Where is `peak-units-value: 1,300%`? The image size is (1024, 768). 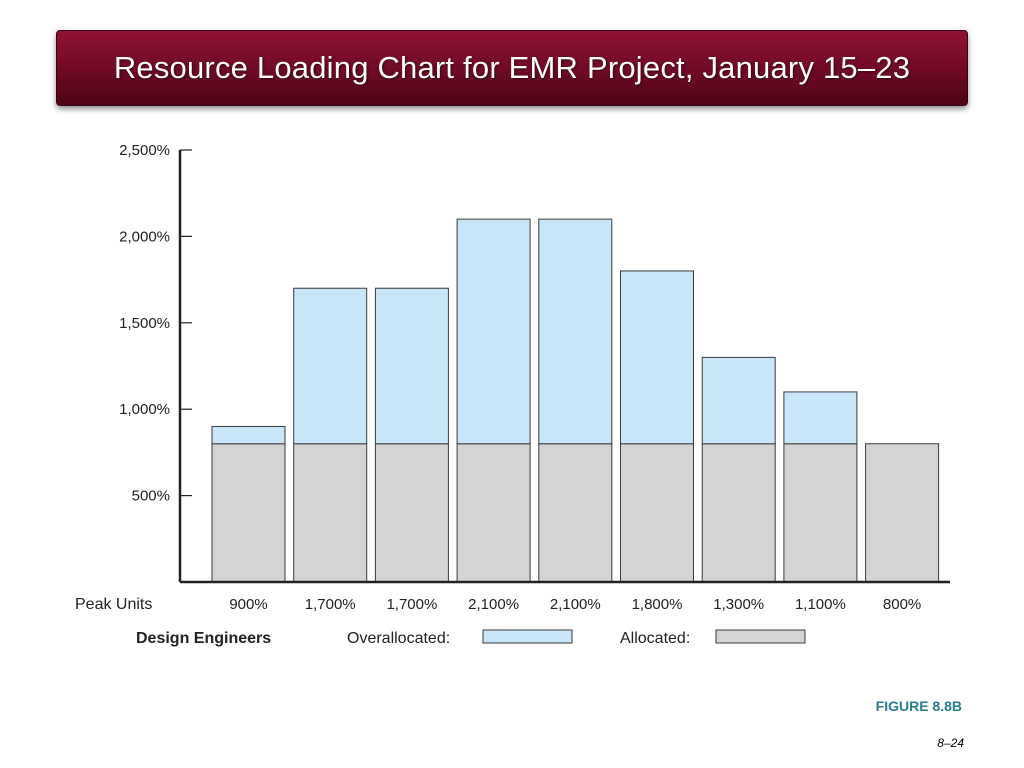 peak-units-value: 1,300% is located at coordinates (738, 604).